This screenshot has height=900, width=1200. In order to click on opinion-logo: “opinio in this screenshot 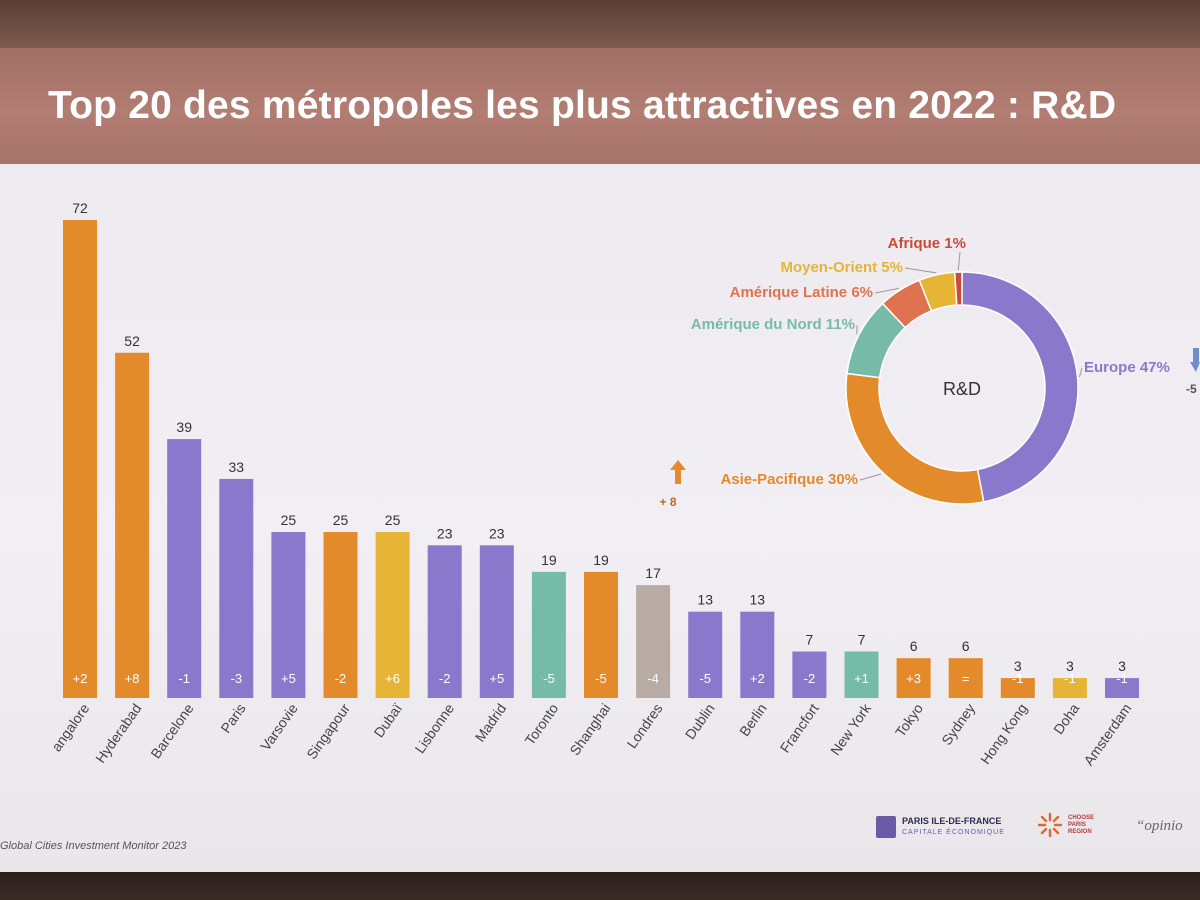, I will do `click(1159, 826)`.